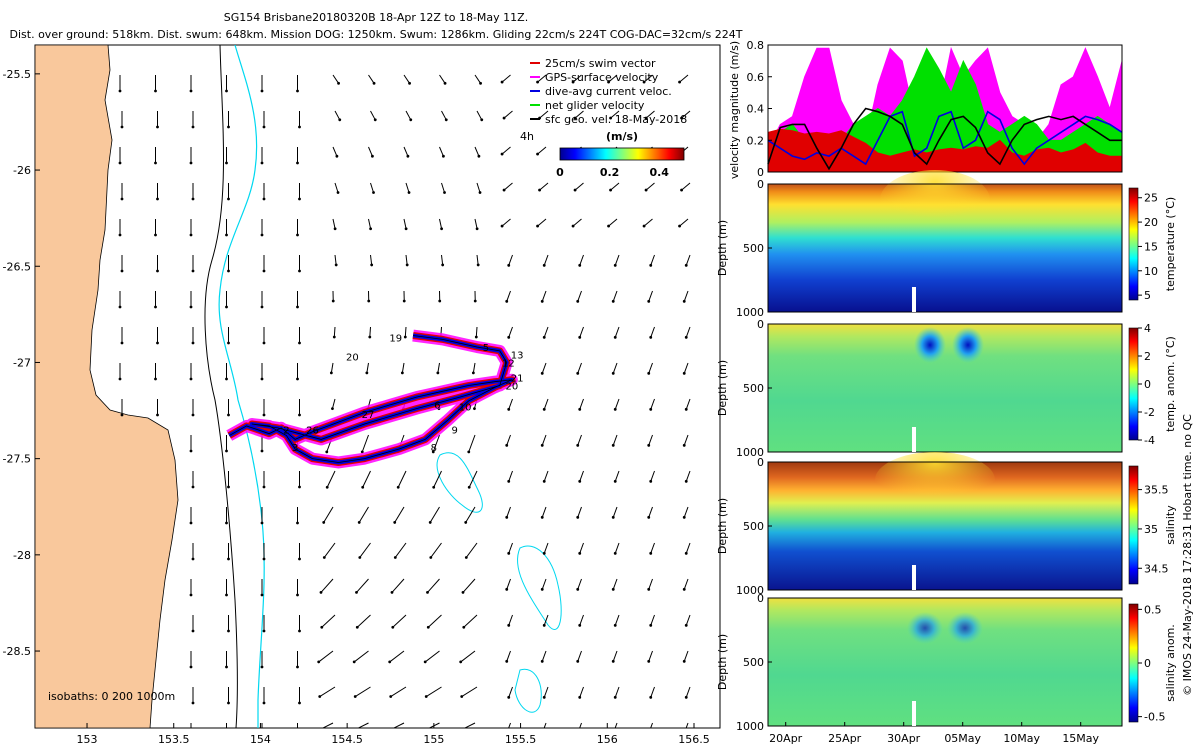  What do you see at coordinates (17, 459) in the screenshot?
I see `map-ytick-label: -27.5` at bounding box center [17, 459].